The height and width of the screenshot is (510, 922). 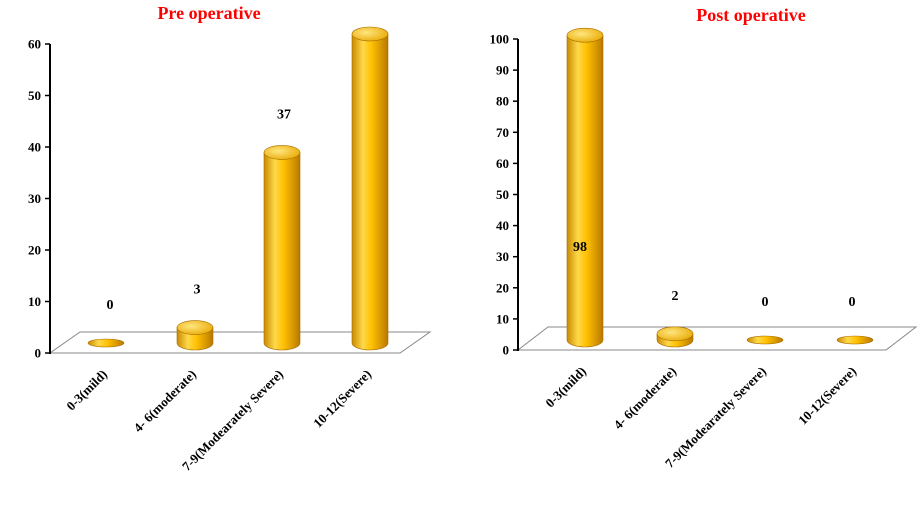 What do you see at coordinates (750, 15) in the screenshot?
I see `chart-title: Post operative` at bounding box center [750, 15].